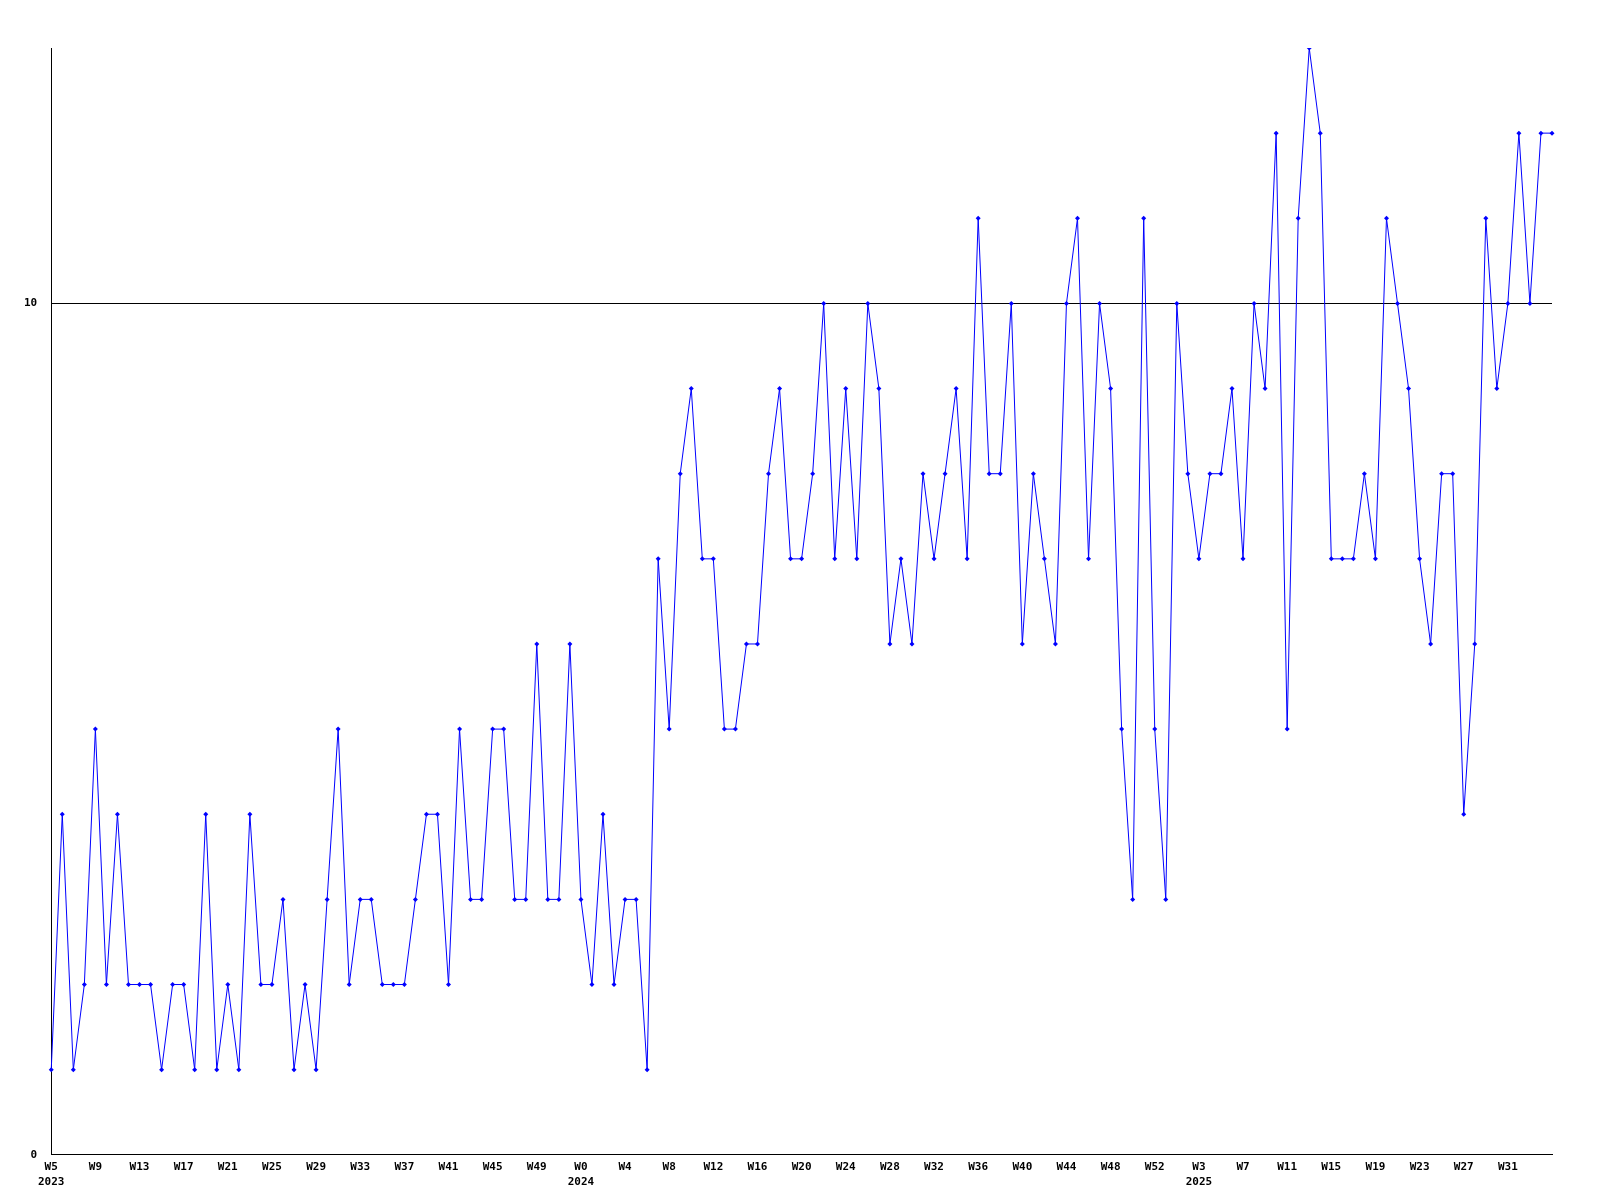 This screenshot has width=1600, height=1200. What do you see at coordinates (581, 1167) in the screenshot?
I see `x-tick-label: W0` at bounding box center [581, 1167].